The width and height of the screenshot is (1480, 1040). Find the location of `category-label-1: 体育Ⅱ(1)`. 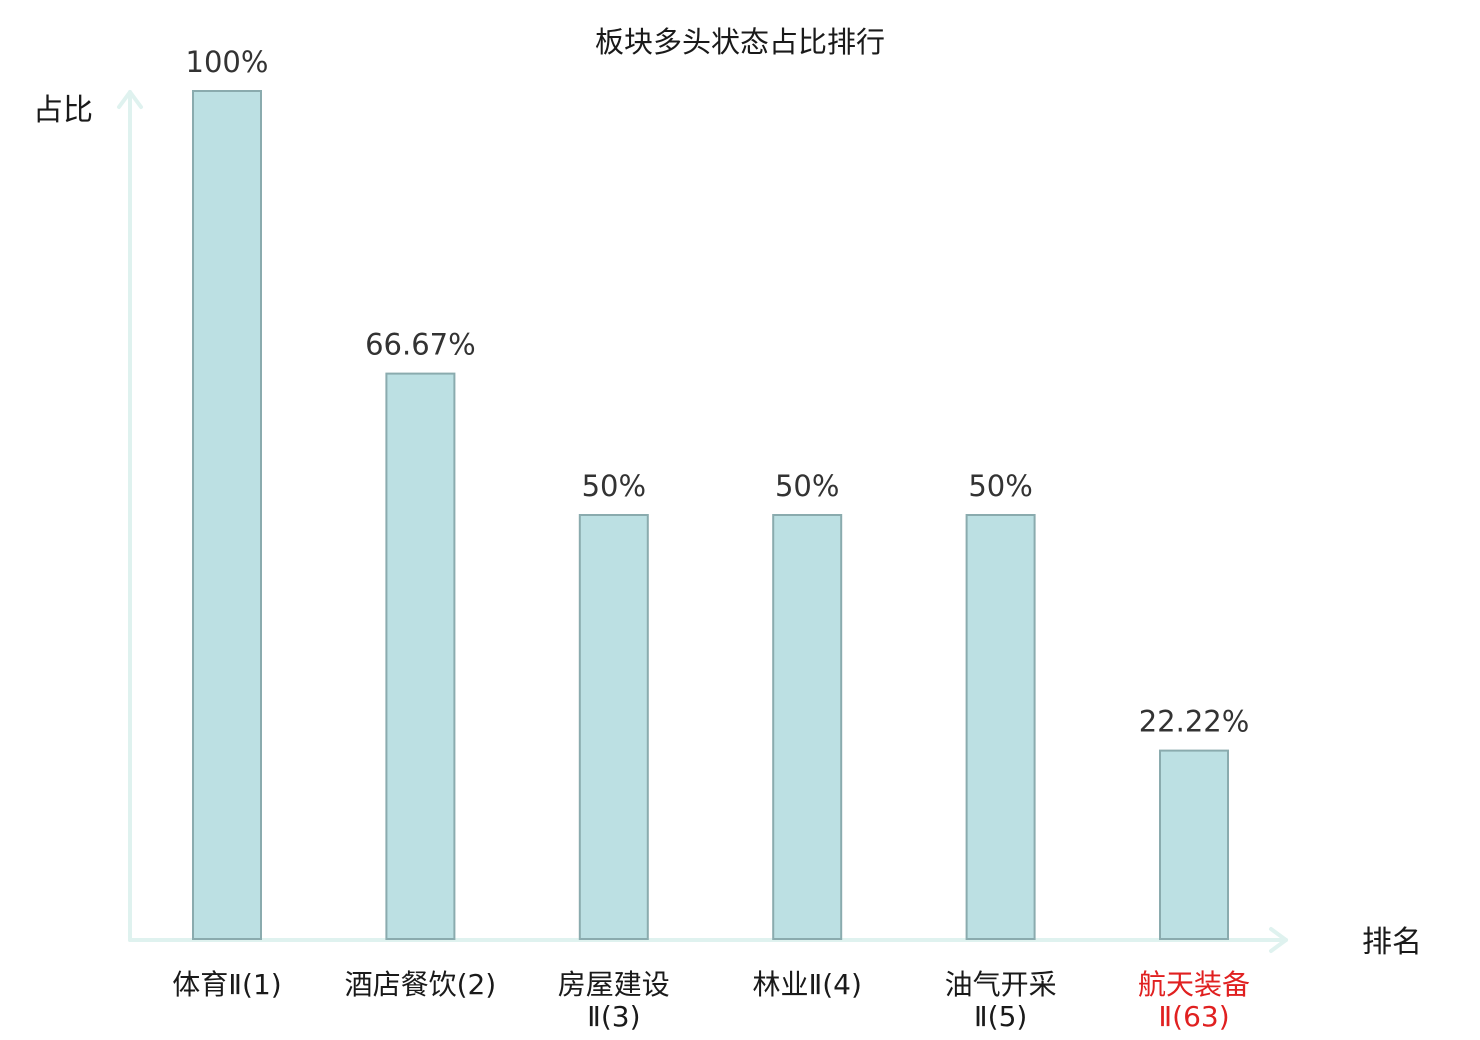

category-label-1: 体育Ⅱ(1) is located at coordinates (226, 984).